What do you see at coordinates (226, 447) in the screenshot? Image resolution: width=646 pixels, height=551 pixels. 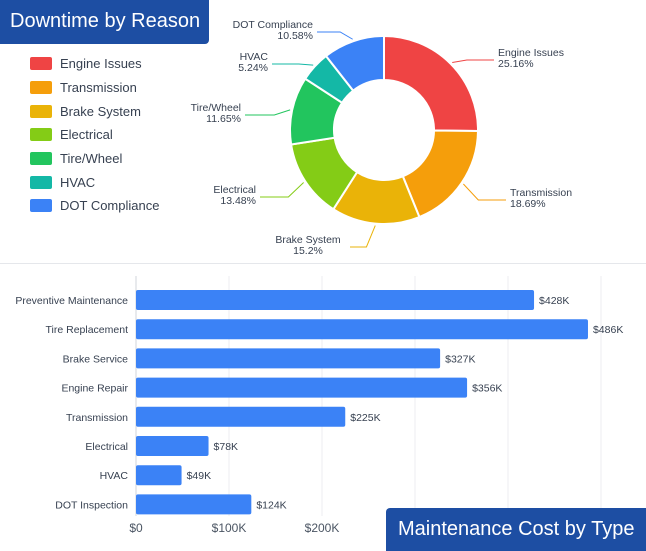 I see `bar-value-label: $78K` at bounding box center [226, 447].